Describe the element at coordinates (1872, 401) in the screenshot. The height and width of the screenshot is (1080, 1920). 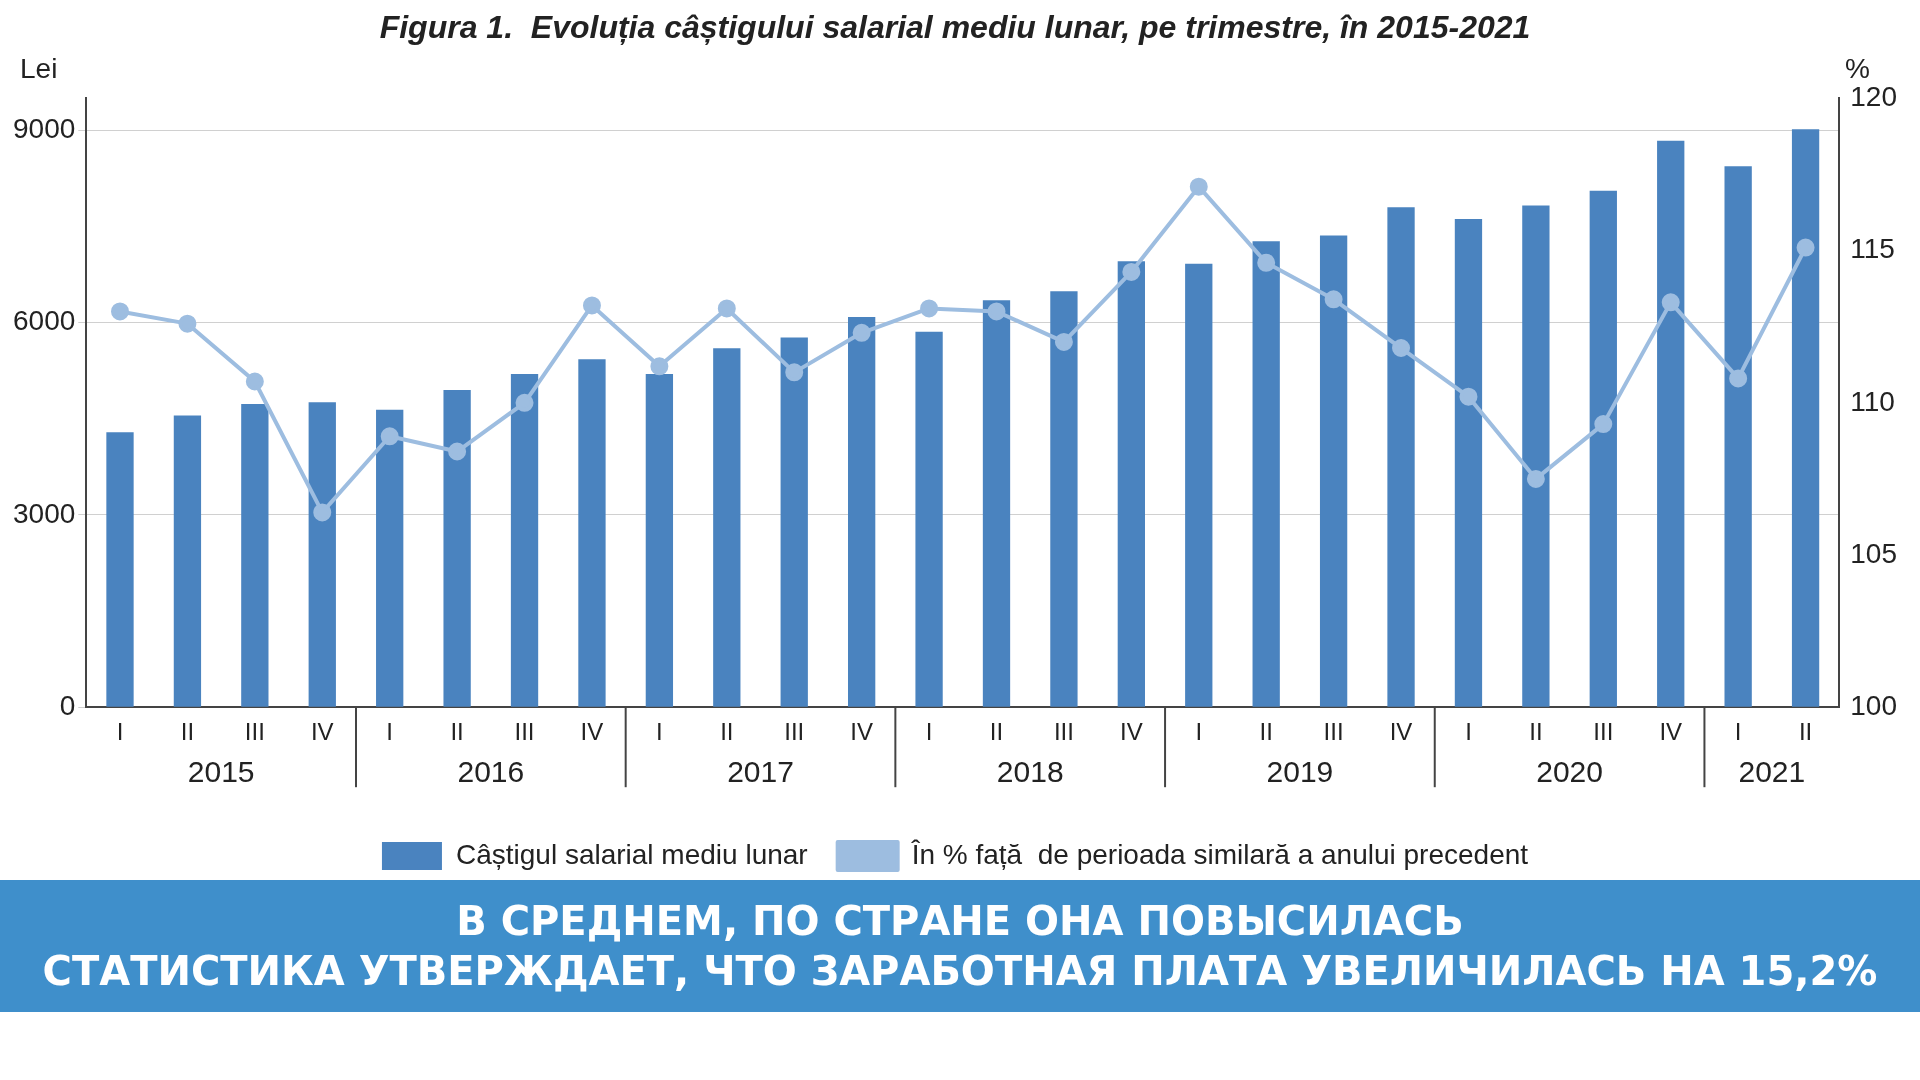
I see `y2-tick-label: 110` at that location.